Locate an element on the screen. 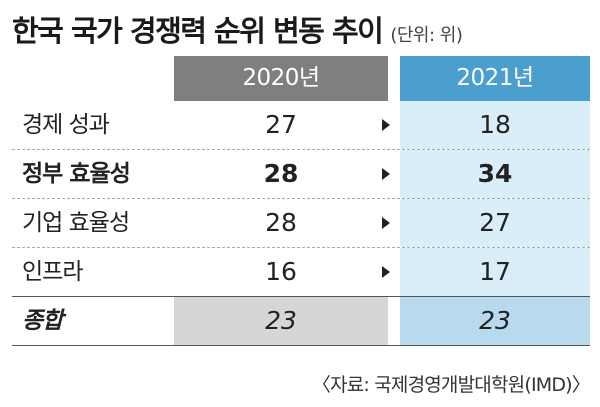 The width and height of the screenshot is (600, 407). total-row: 종합 23 23 is located at coordinates (301, 320).